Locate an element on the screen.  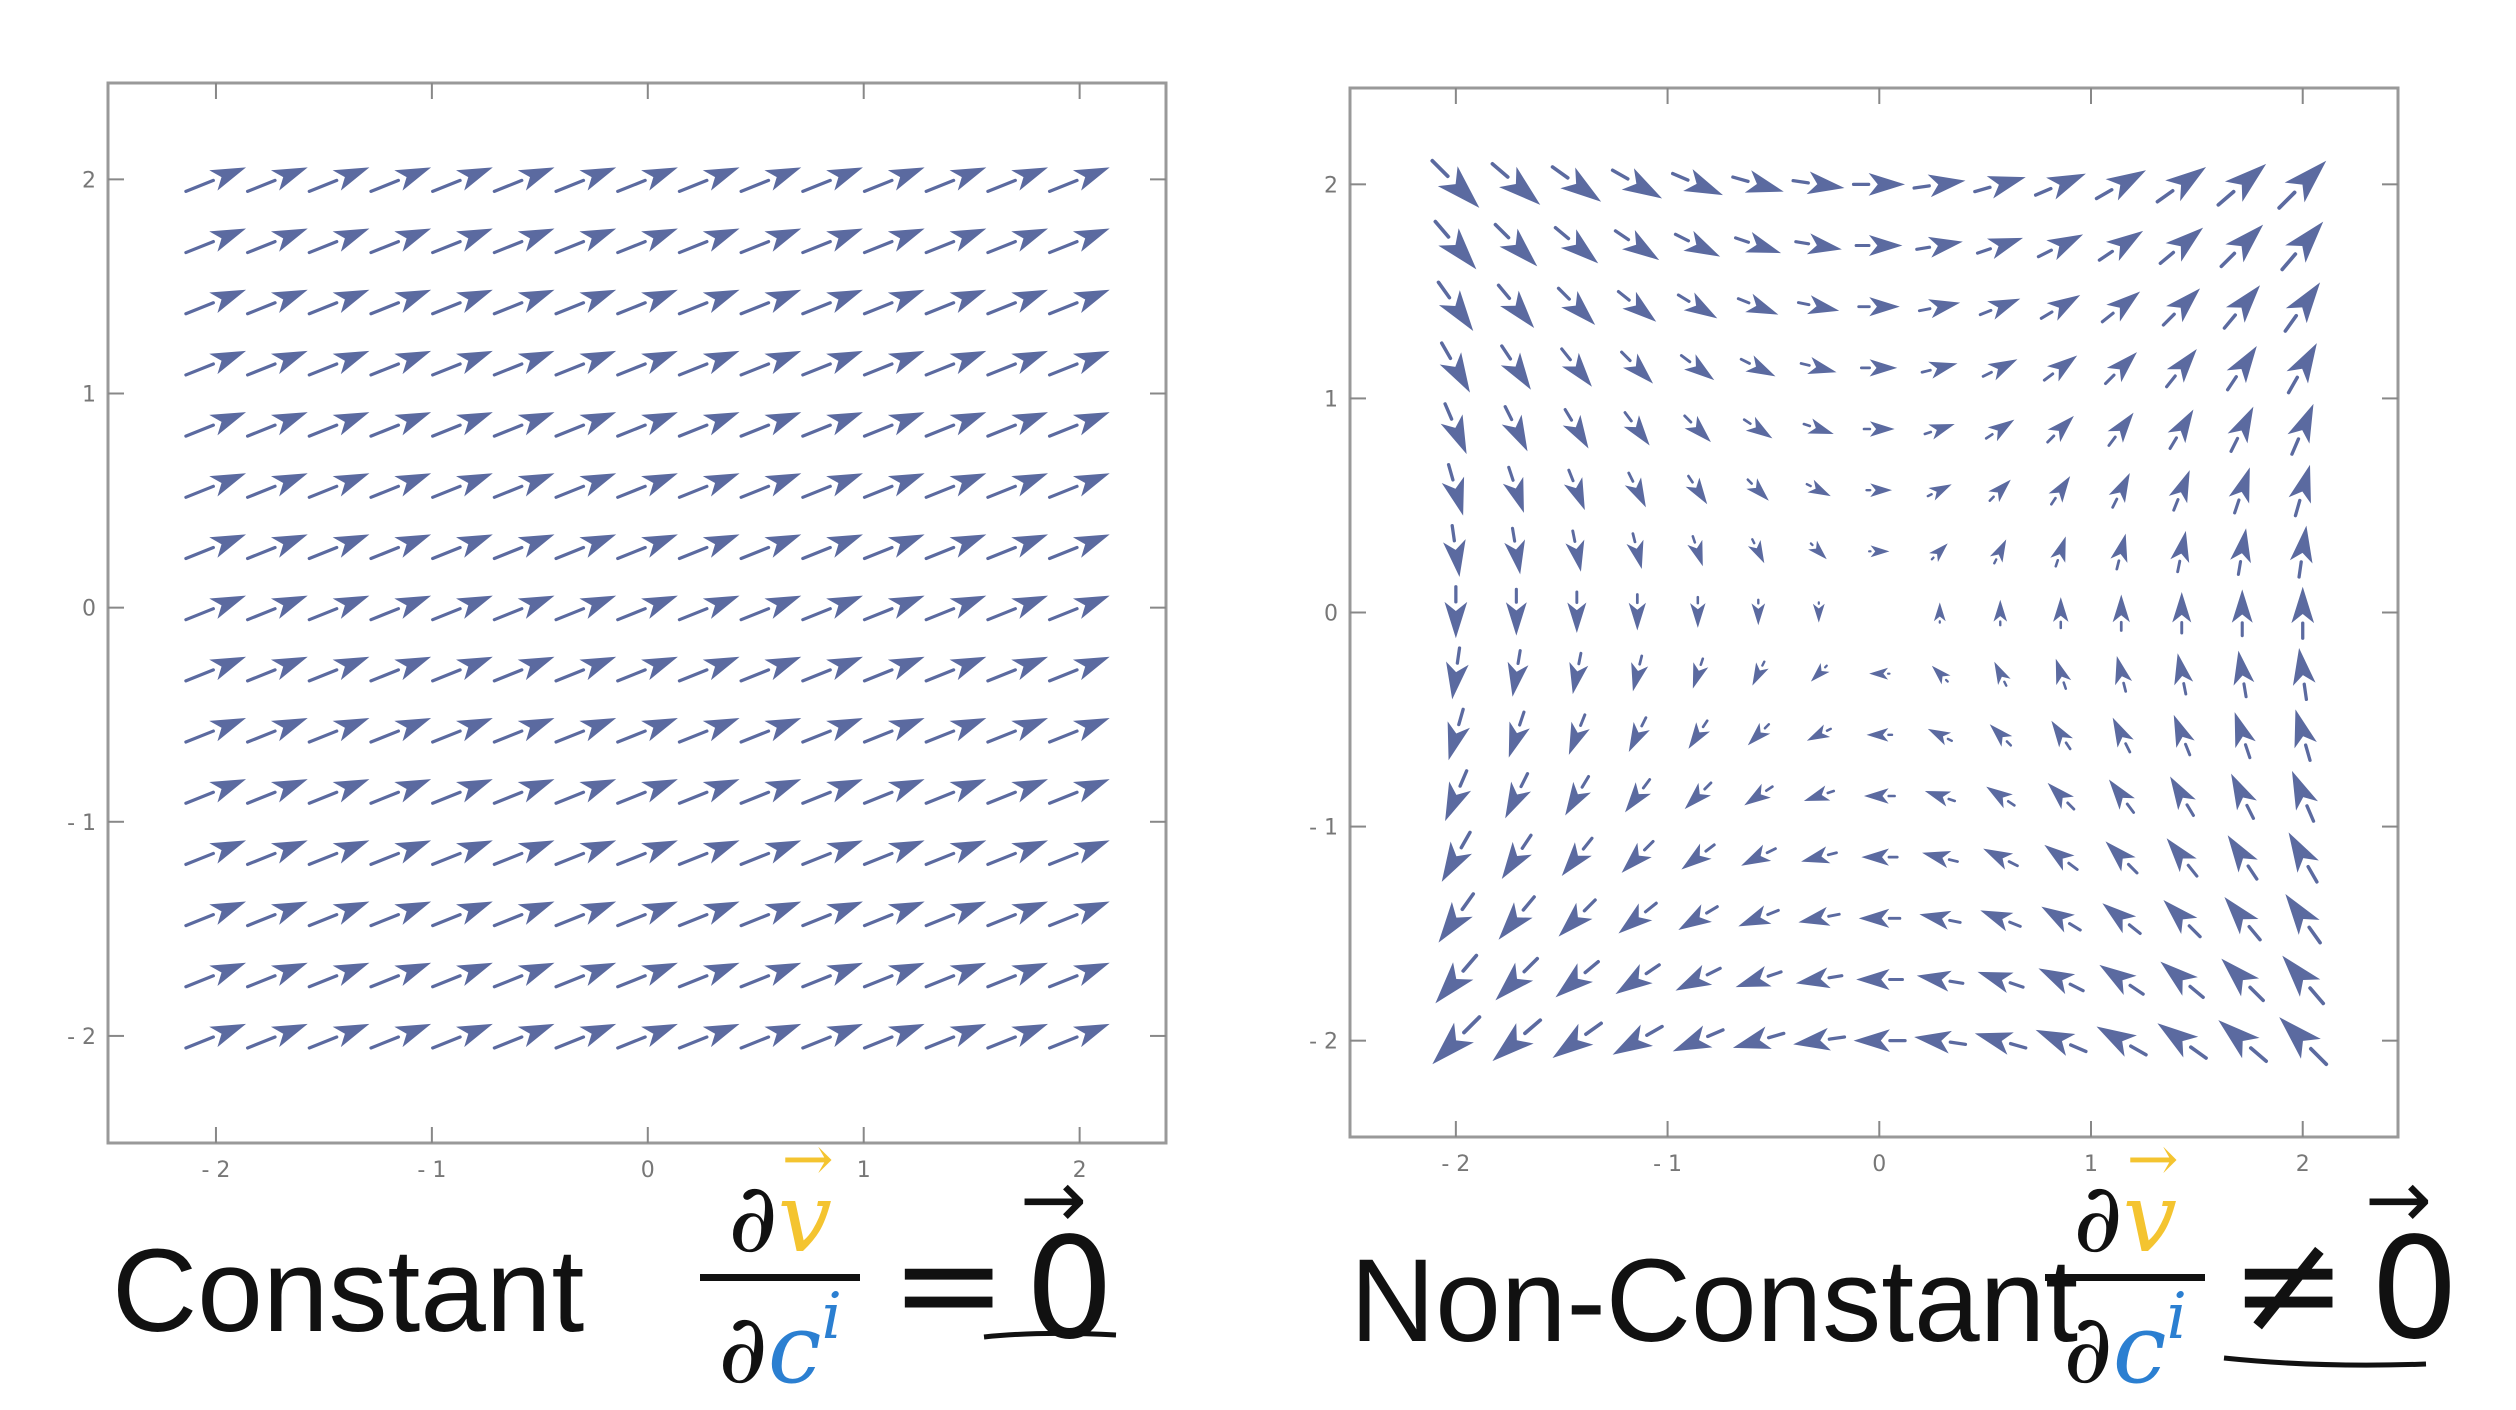
x-tick-label: - 2 is located at coordinates (215, 1170).